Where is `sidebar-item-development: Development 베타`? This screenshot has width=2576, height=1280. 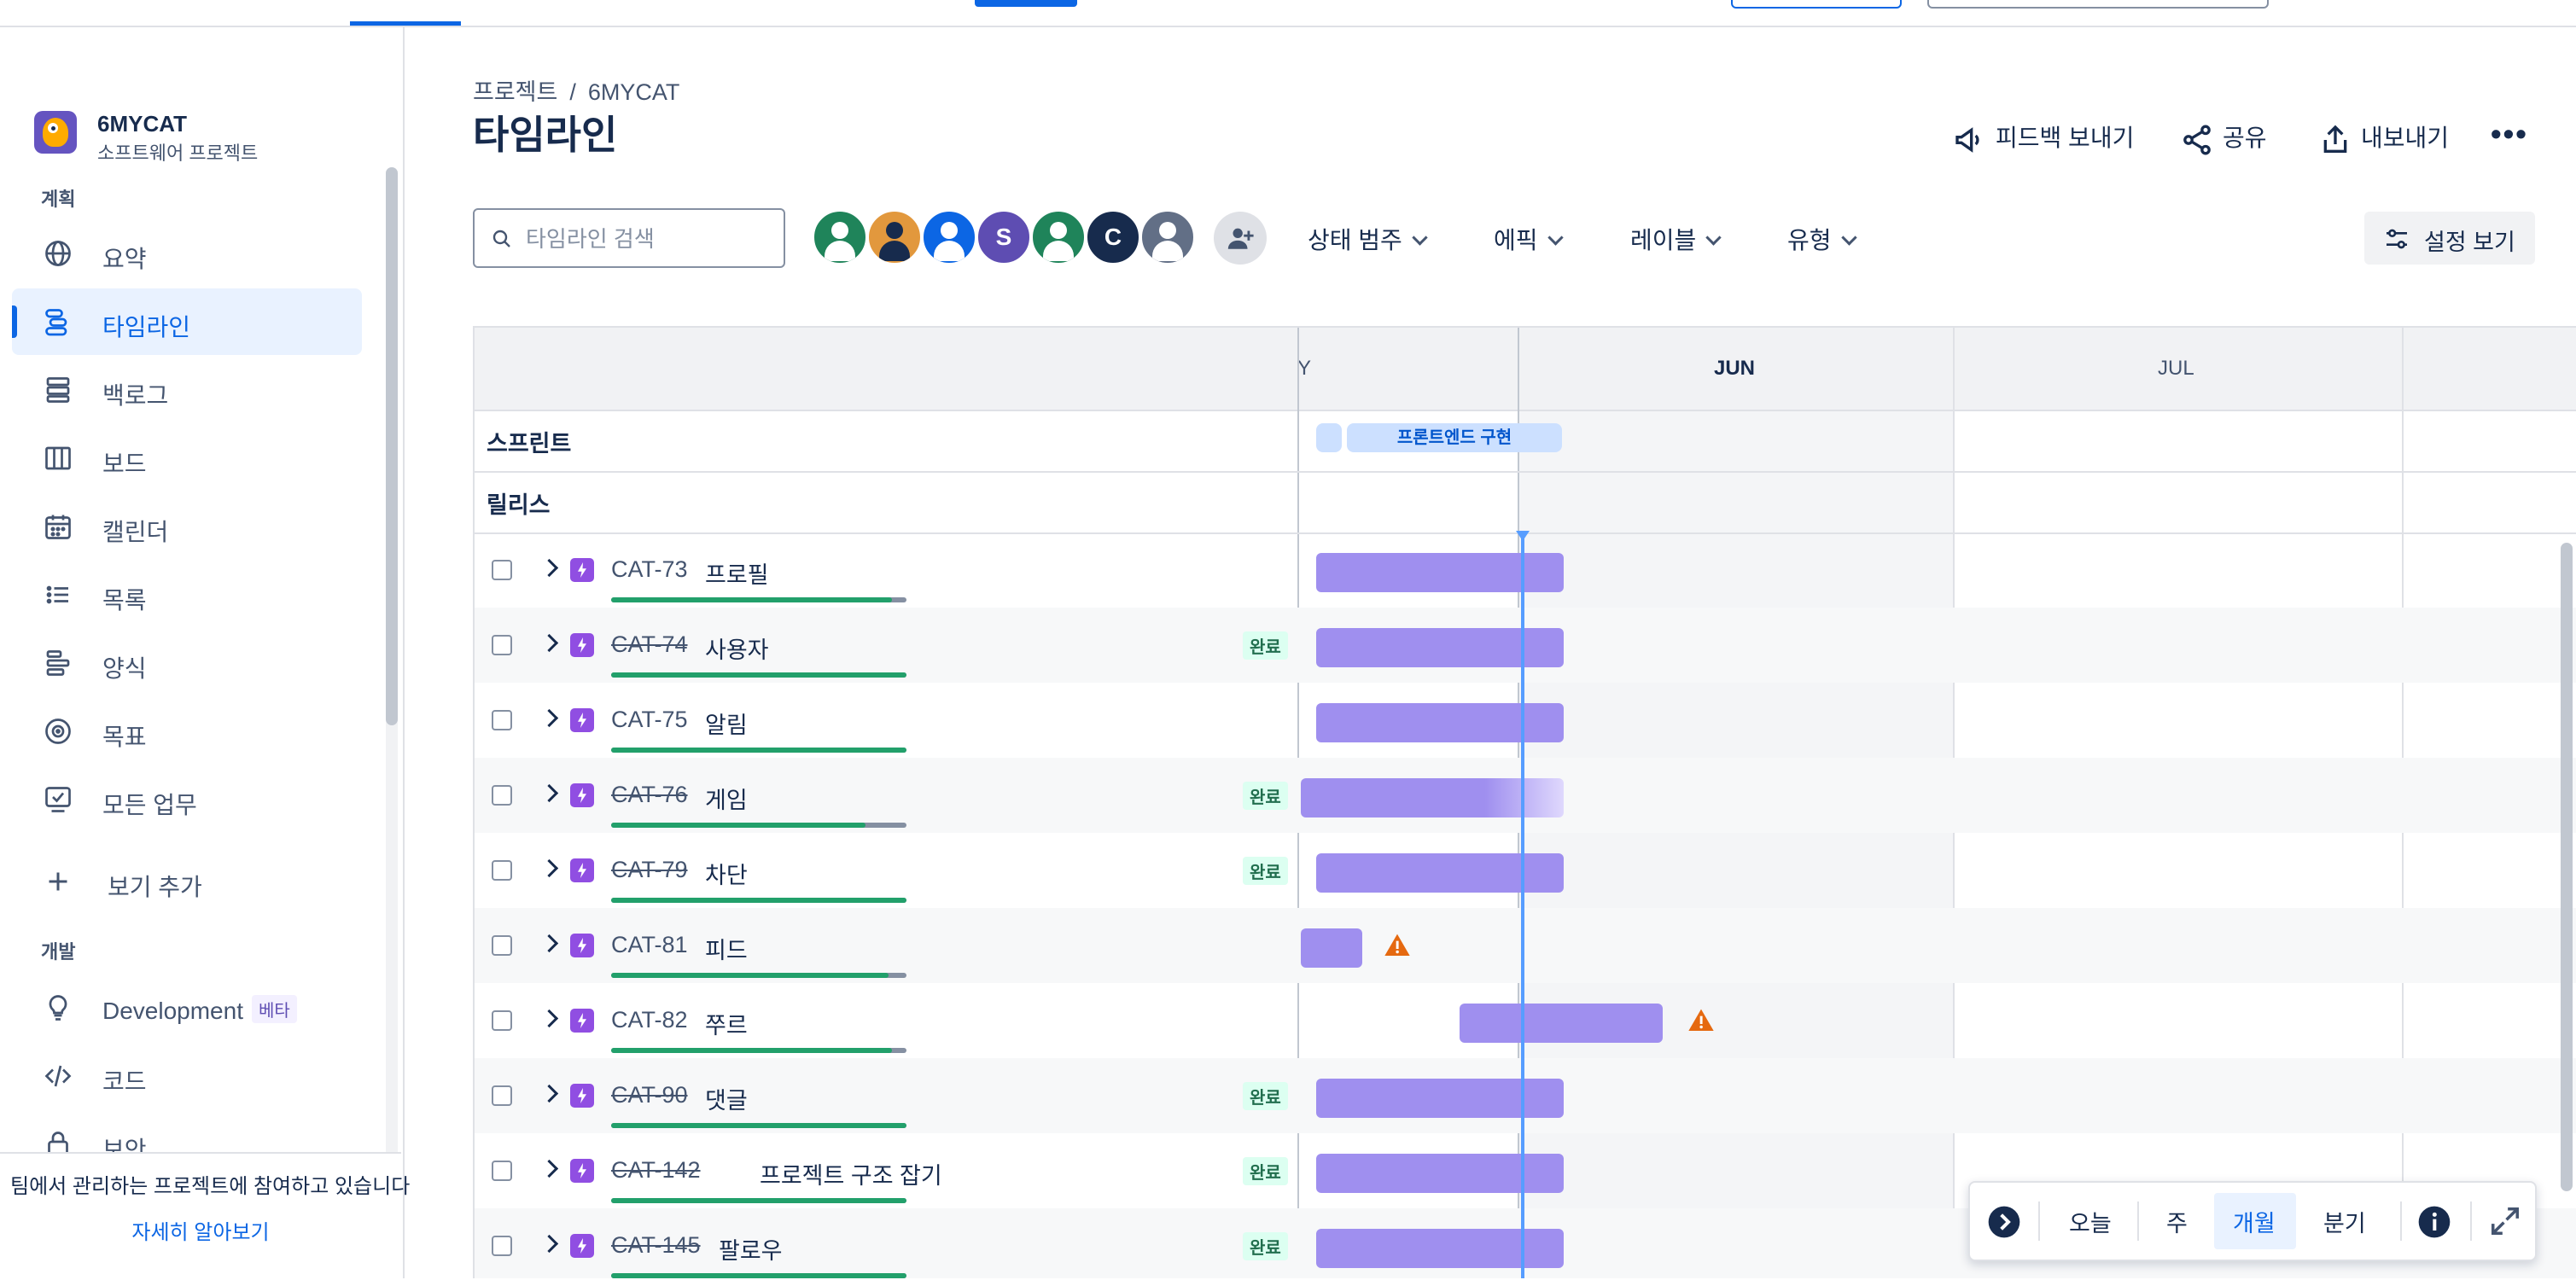 sidebar-item-development: Development 베타 is located at coordinates (187, 1008).